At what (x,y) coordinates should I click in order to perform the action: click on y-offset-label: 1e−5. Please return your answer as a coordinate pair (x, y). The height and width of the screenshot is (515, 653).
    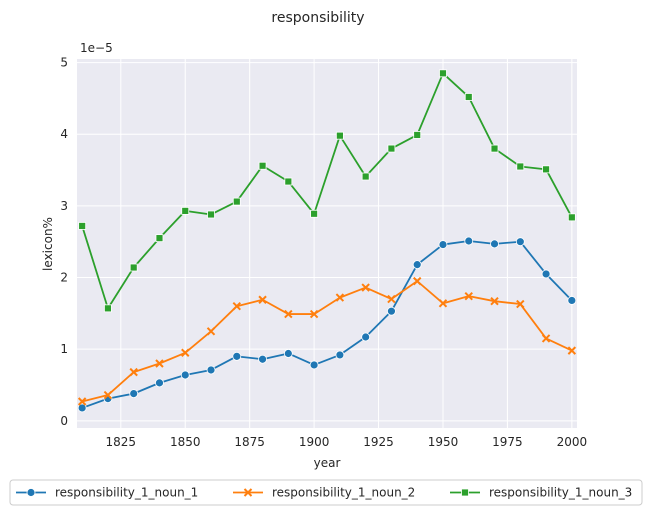
    Looking at the image, I should click on (96, 48).